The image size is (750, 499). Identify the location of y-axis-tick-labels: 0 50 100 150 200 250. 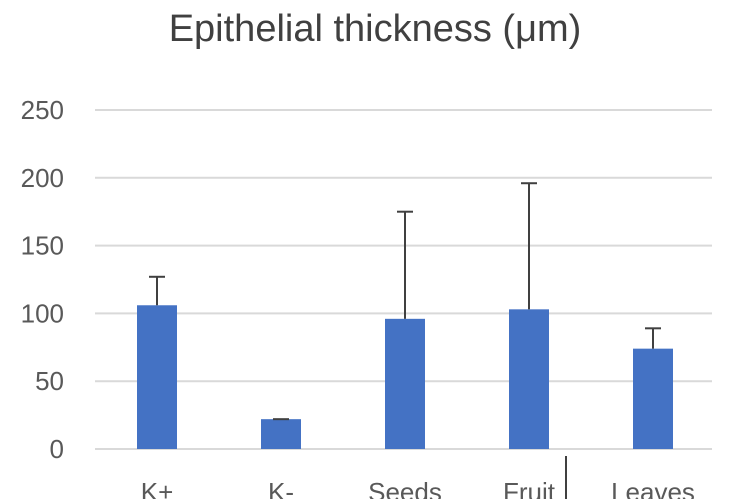
(42, 279).